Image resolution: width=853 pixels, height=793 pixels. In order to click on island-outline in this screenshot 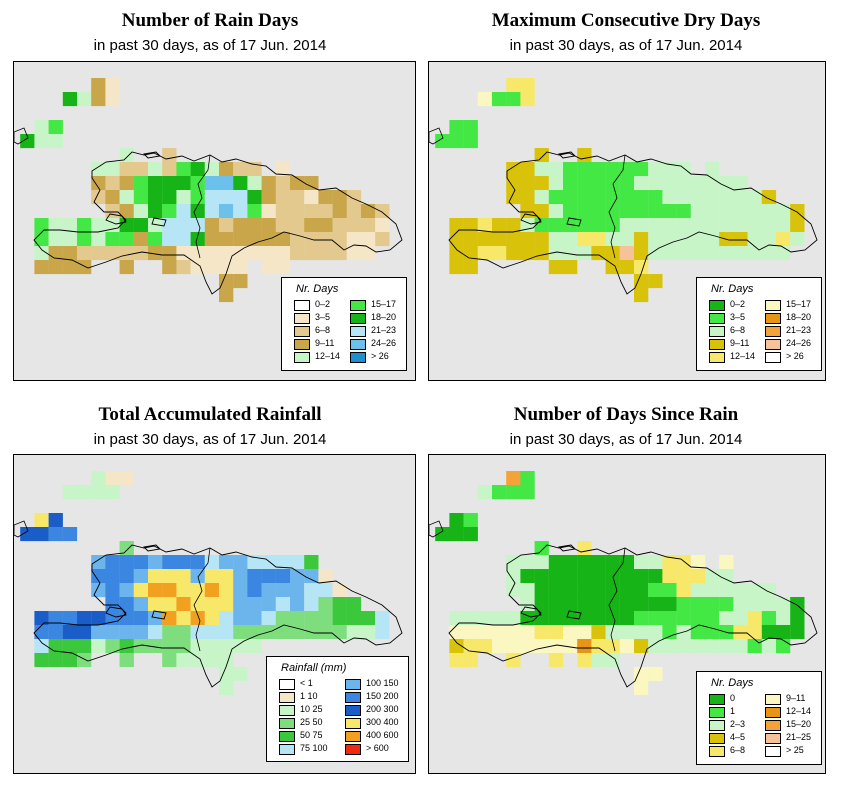, I will do `click(152, 548)`.